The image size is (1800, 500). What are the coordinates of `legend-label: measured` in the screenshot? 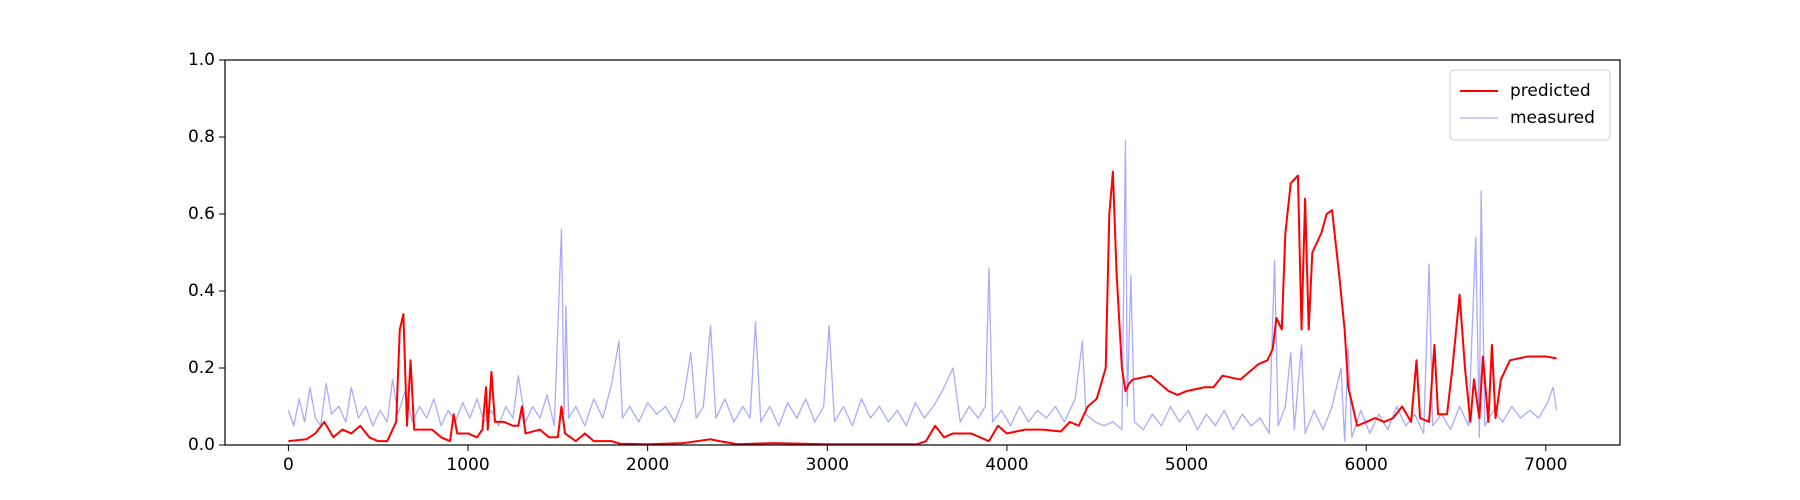 It's located at (1552, 118).